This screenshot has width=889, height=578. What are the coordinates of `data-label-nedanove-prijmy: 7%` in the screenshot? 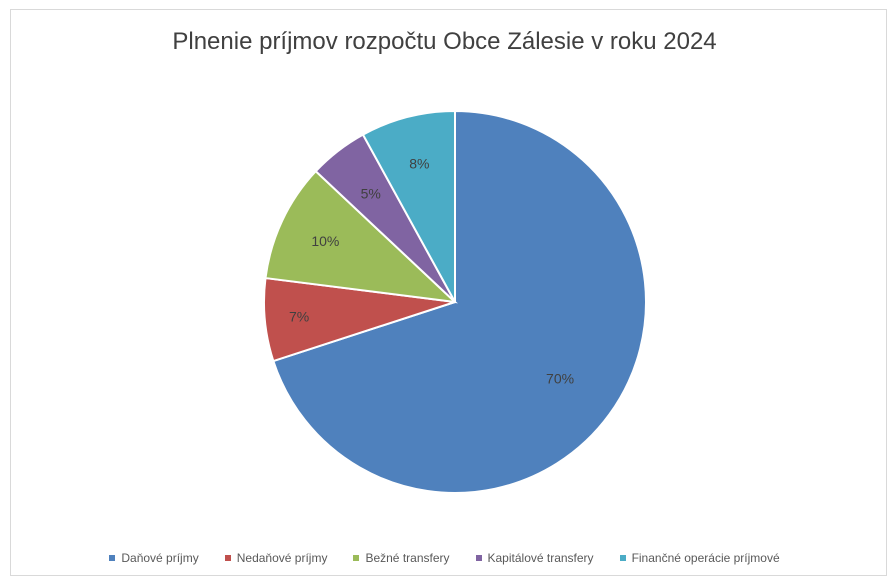 It's located at (299, 317).